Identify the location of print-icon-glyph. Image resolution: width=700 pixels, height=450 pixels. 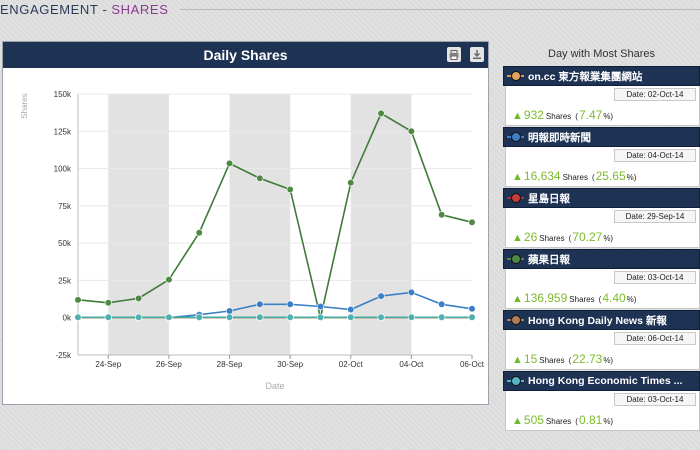
(454, 54).